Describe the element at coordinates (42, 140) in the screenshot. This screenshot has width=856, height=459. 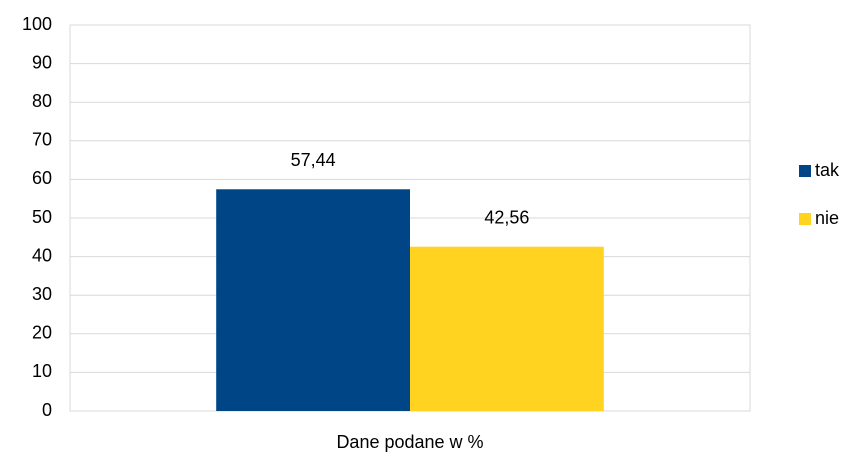
I see `y-tick-label: 70` at that location.